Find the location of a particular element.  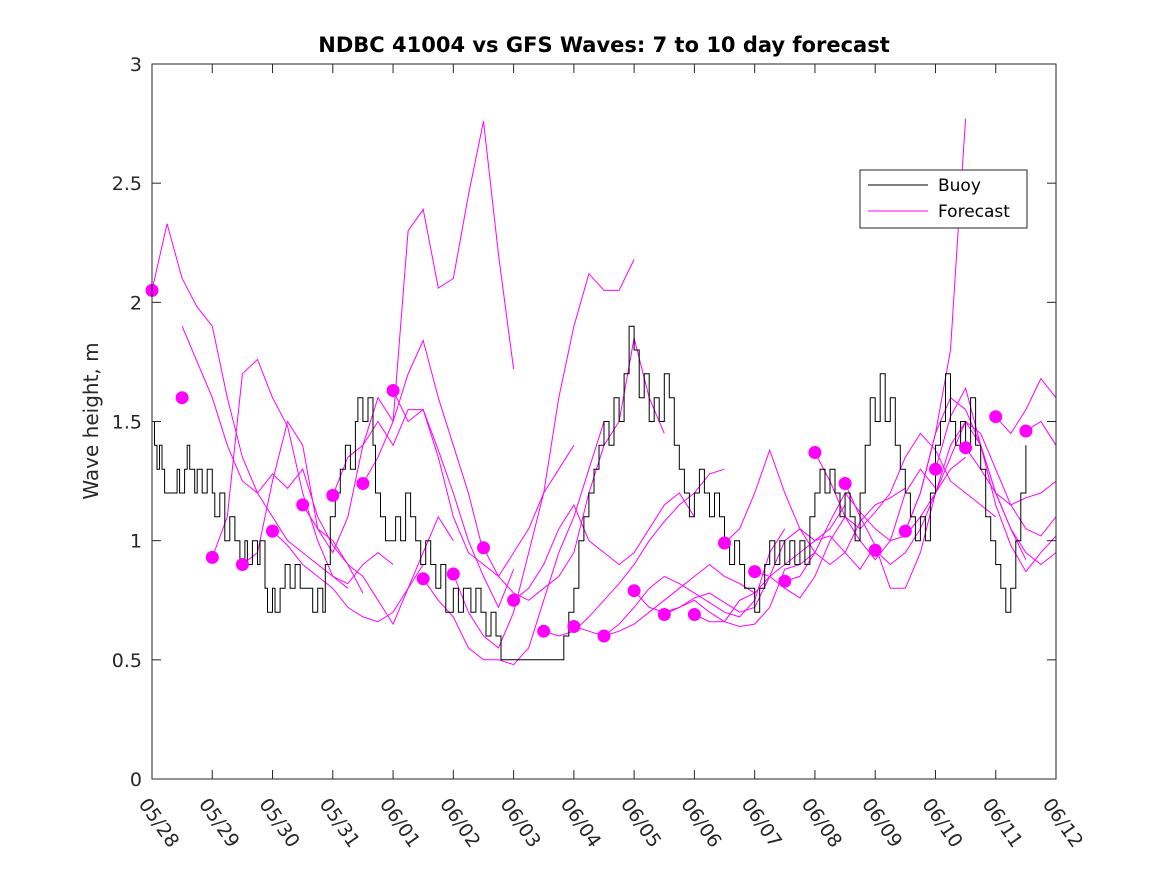

legend-label-buoy: Buoy is located at coordinates (959, 186).